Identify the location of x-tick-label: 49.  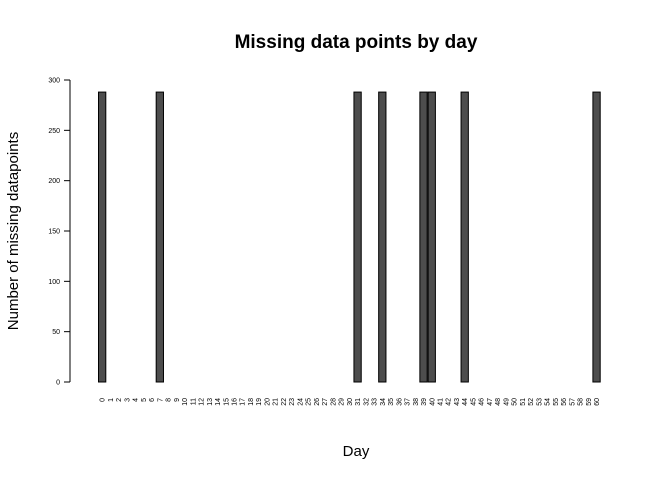
(506, 402).